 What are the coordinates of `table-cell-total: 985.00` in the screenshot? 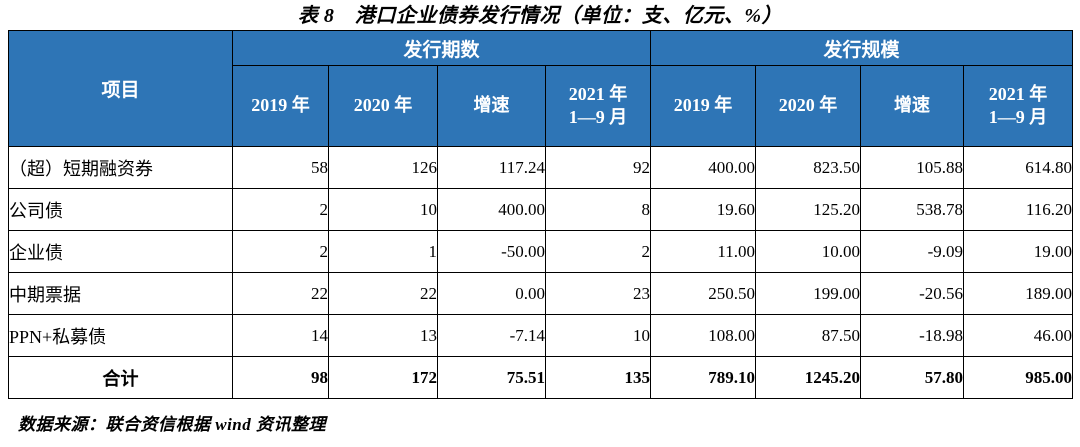 It's located at (1018, 377).